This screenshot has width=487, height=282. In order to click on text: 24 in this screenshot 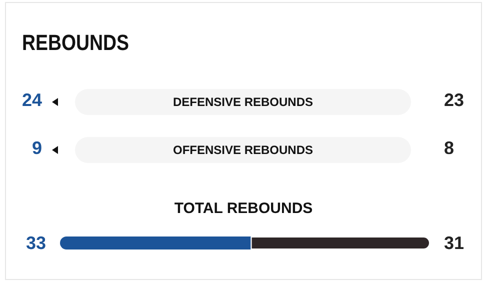, I will do `click(32, 100)`.